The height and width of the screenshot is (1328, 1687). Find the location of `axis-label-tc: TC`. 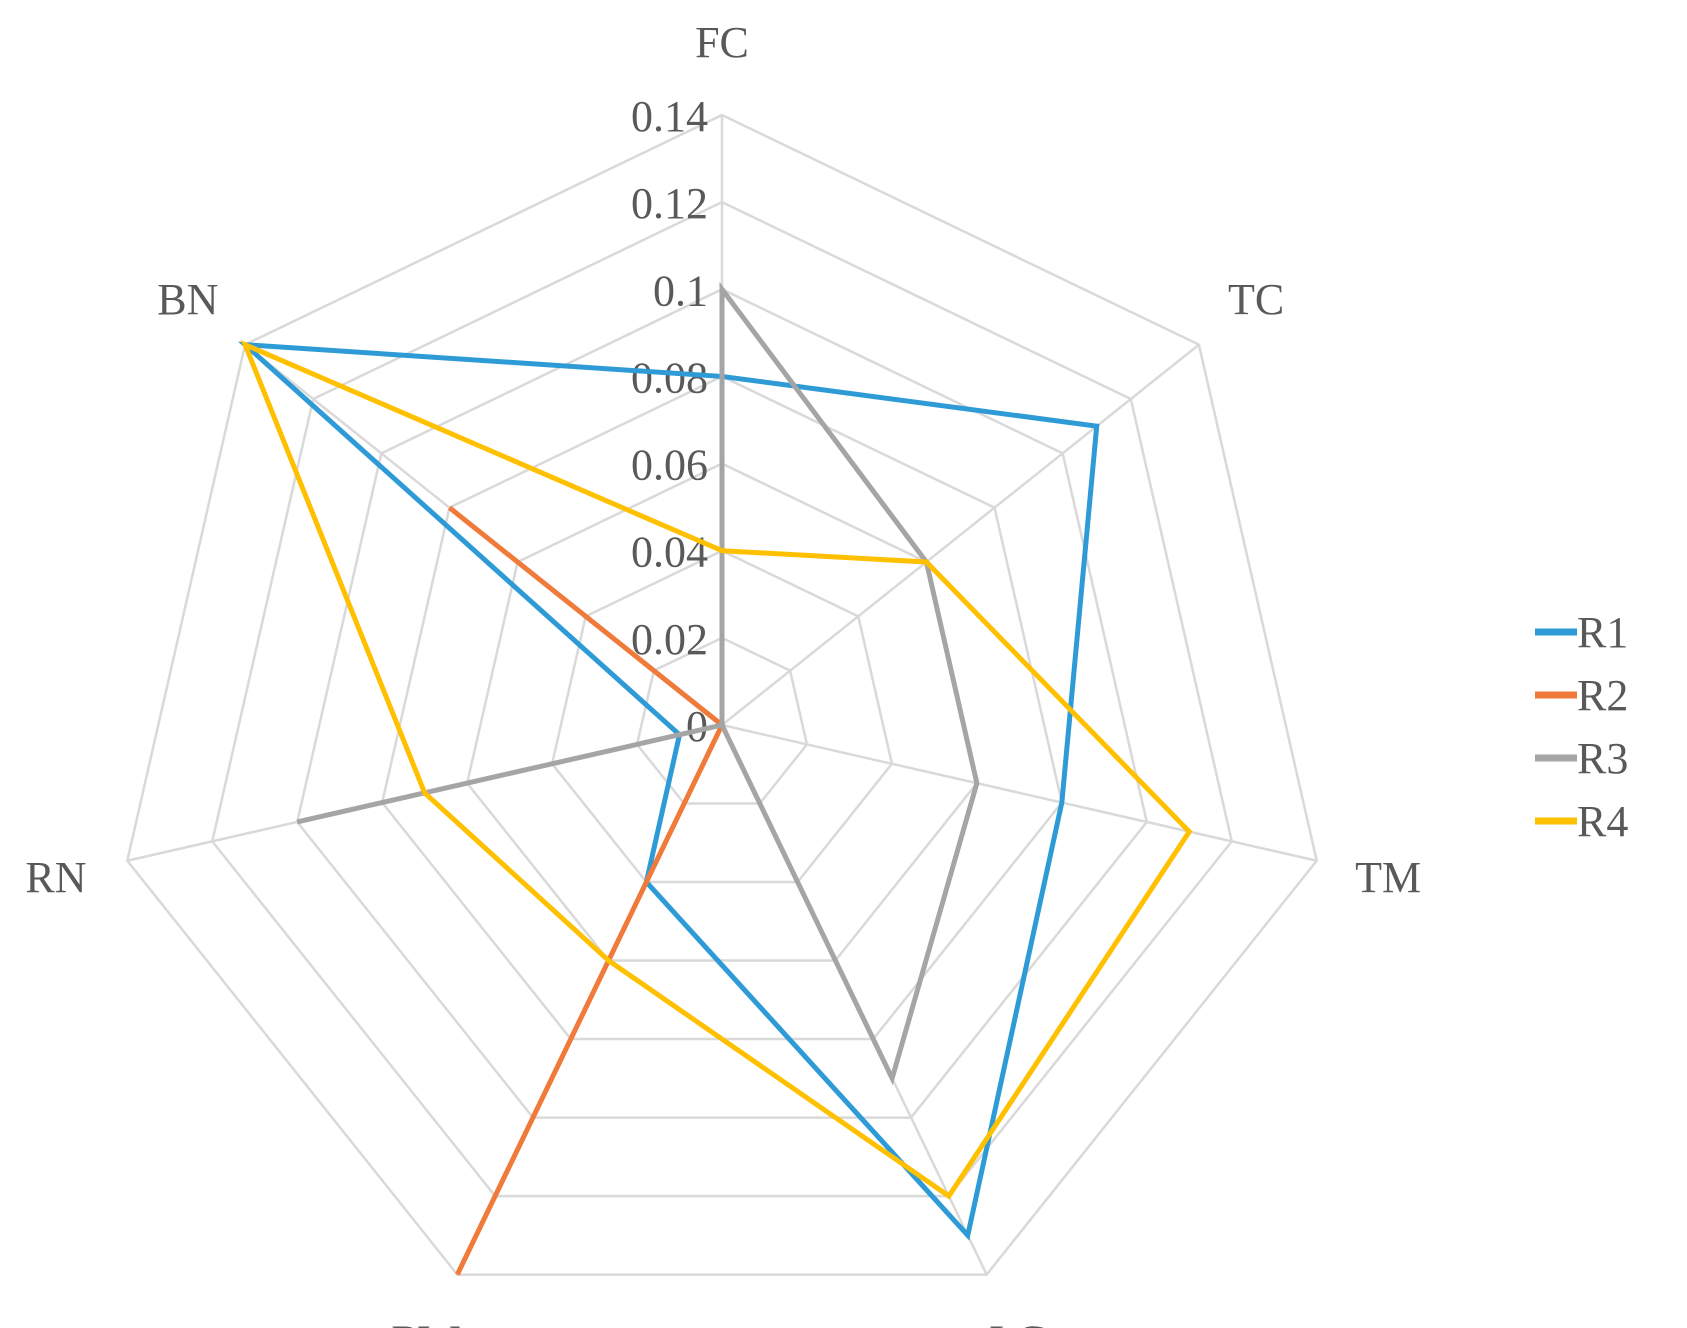

axis-label-tc: TC is located at coordinates (1256, 299).